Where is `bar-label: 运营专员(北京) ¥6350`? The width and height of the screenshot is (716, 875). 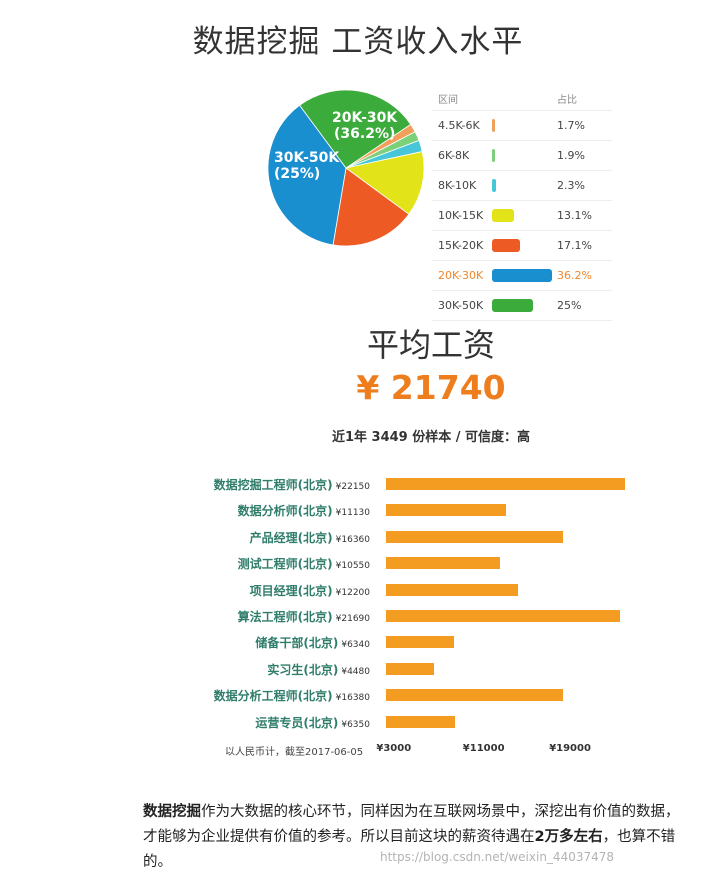 bar-label: 运营专员(北京) ¥6350 is located at coordinates (312, 722).